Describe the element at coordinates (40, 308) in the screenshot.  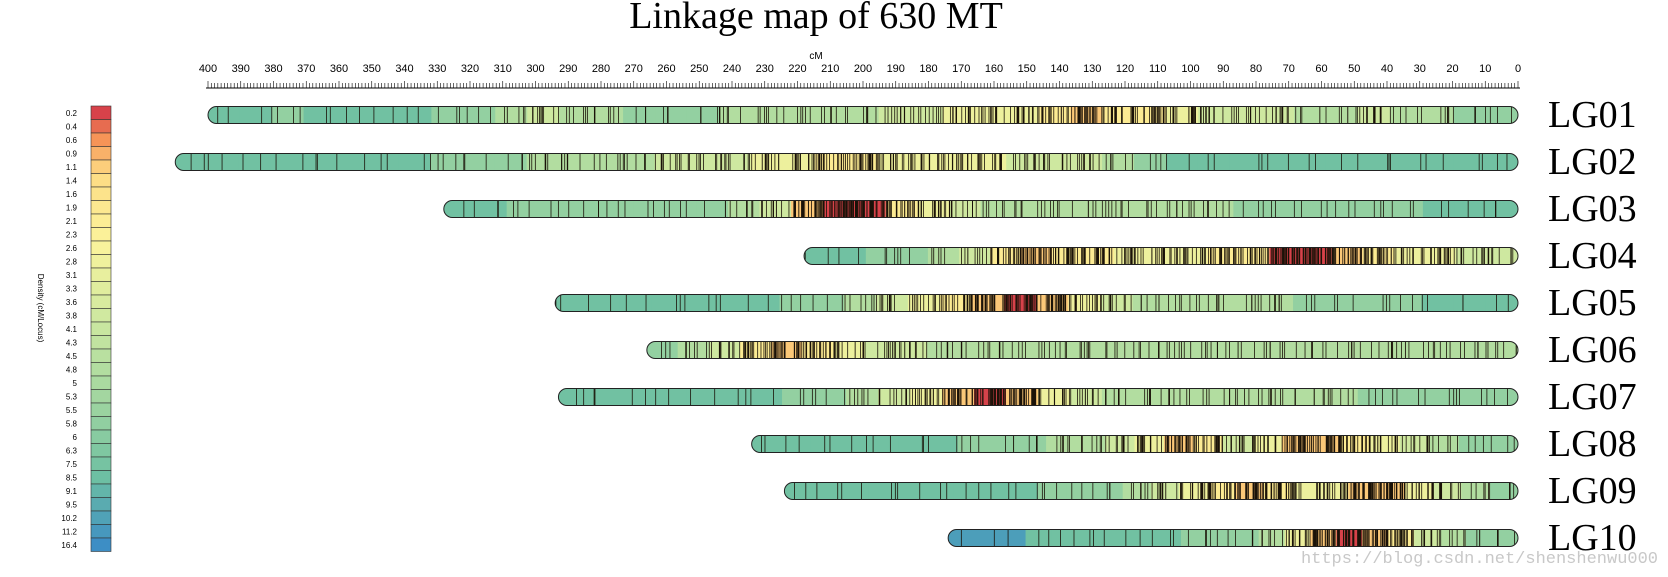
I see `legend-title: Density (cM/Locus)` at that location.